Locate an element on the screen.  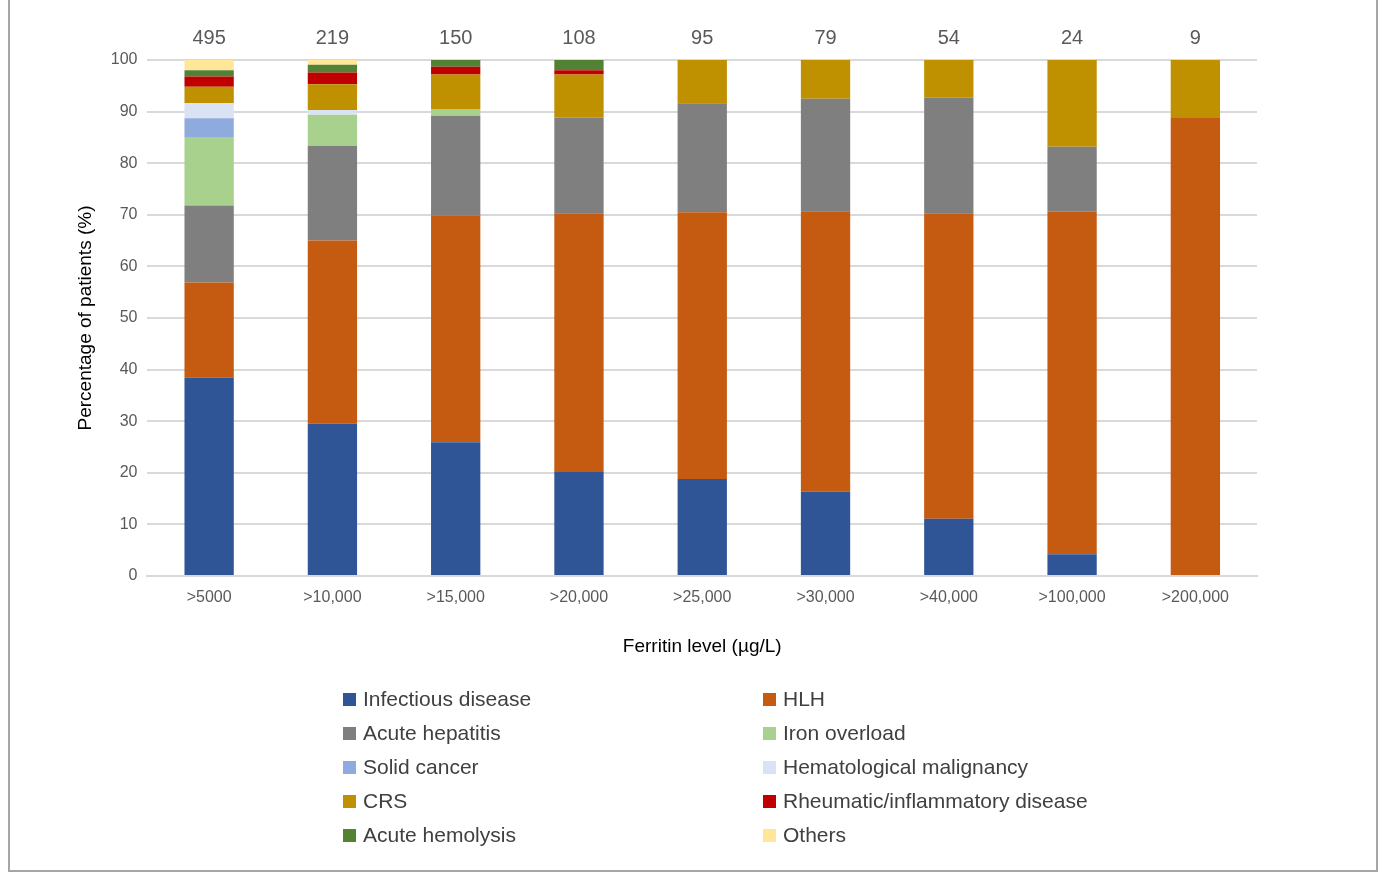
legend-label: Others is located at coordinates (815, 835).